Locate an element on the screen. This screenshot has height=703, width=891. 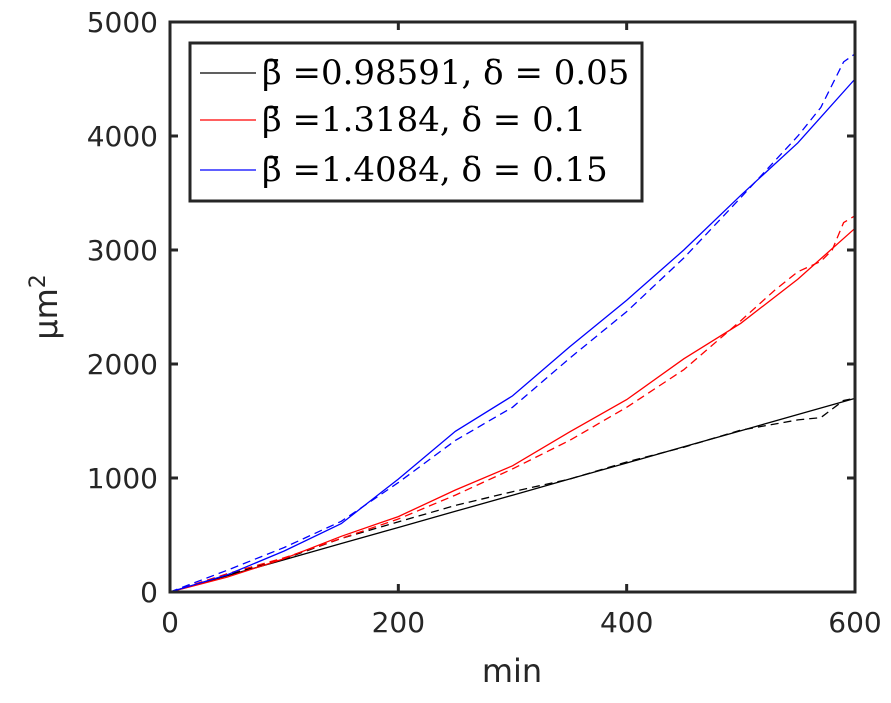
y-axis-label-exponent: 2 is located at coordinates (38, 281).